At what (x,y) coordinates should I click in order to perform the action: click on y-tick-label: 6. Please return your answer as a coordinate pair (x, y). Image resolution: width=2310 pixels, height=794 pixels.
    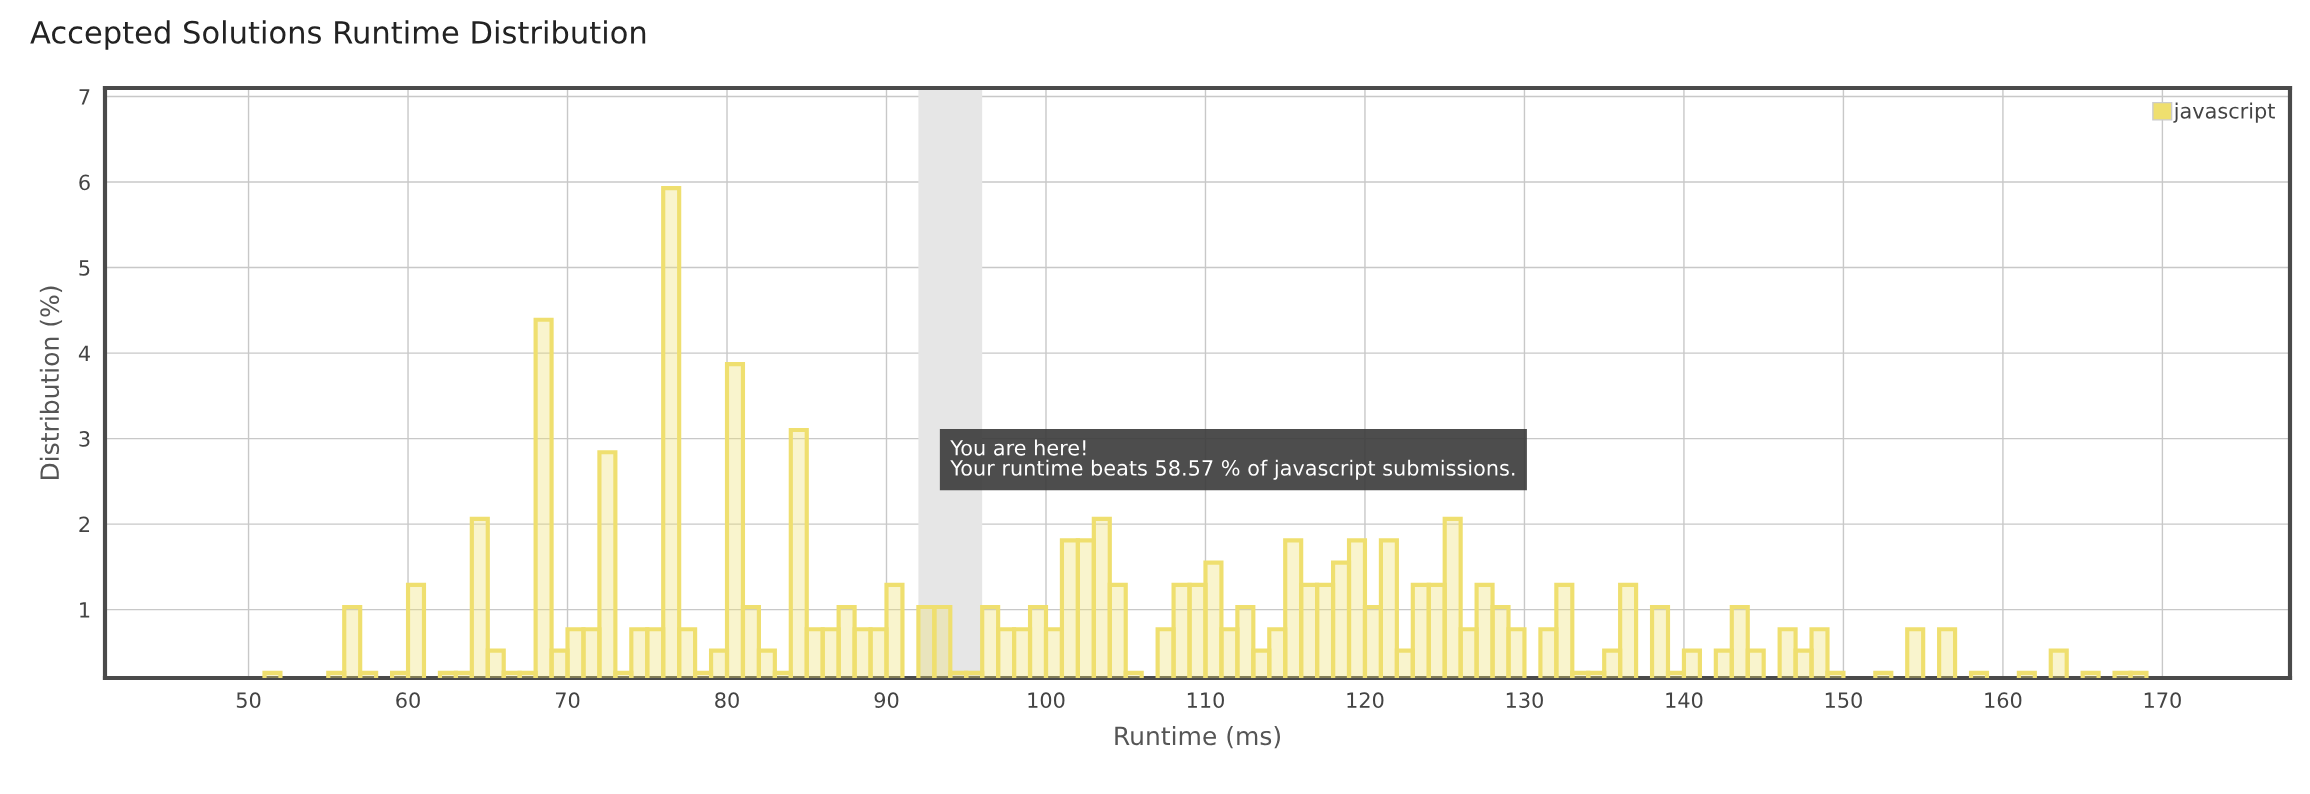
    Looking at the image, I should click on (84, 182).